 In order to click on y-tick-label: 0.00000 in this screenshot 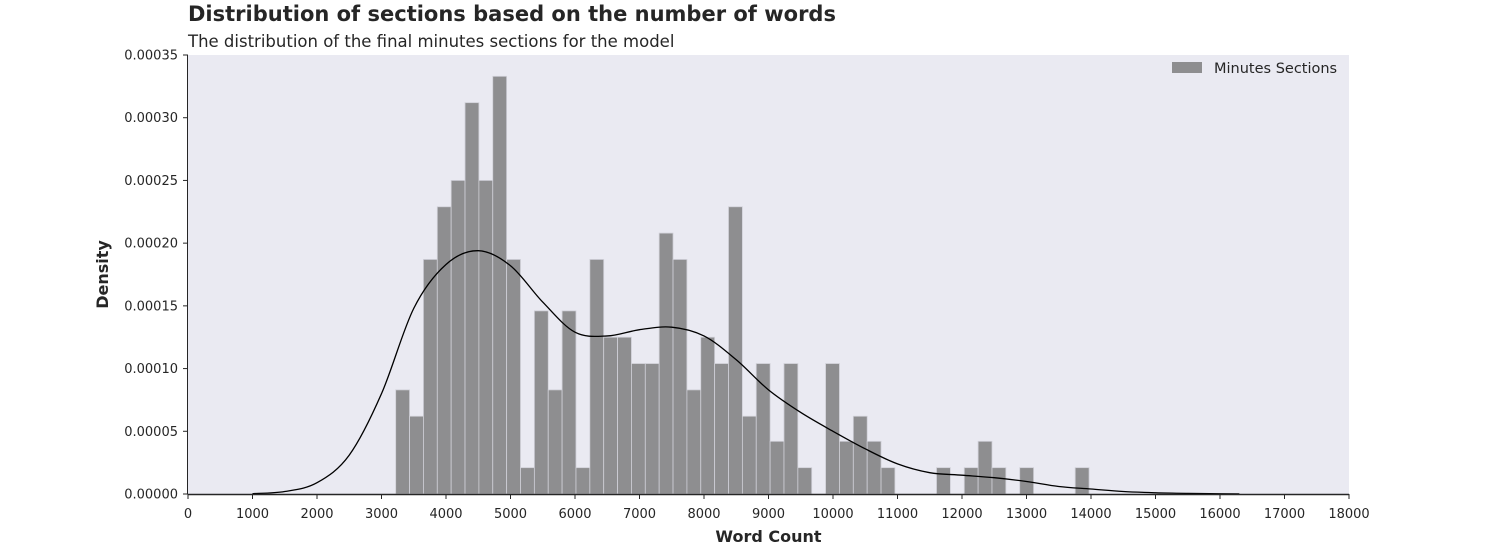, I will do `click(151, 495)`.